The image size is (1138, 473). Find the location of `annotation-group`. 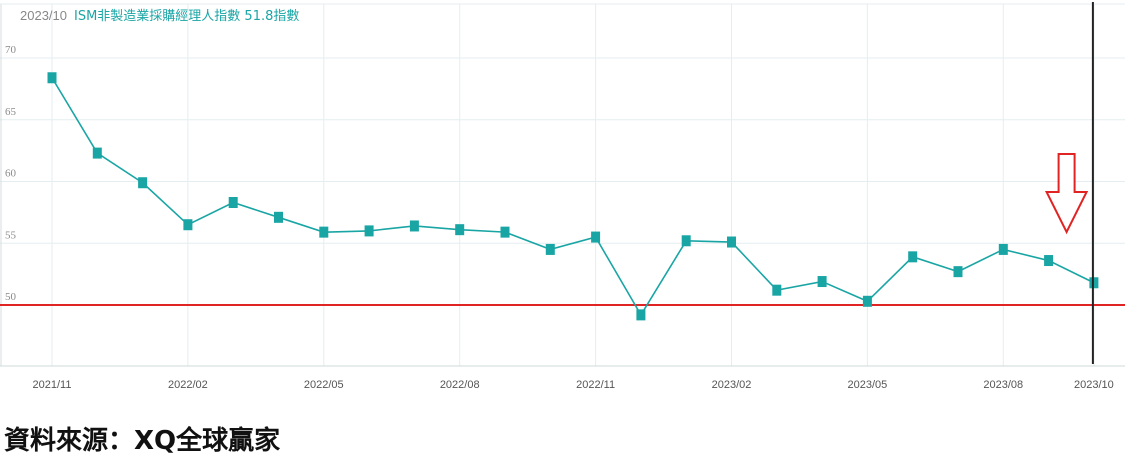

annotation-group is located at coordinates (1066, 194).